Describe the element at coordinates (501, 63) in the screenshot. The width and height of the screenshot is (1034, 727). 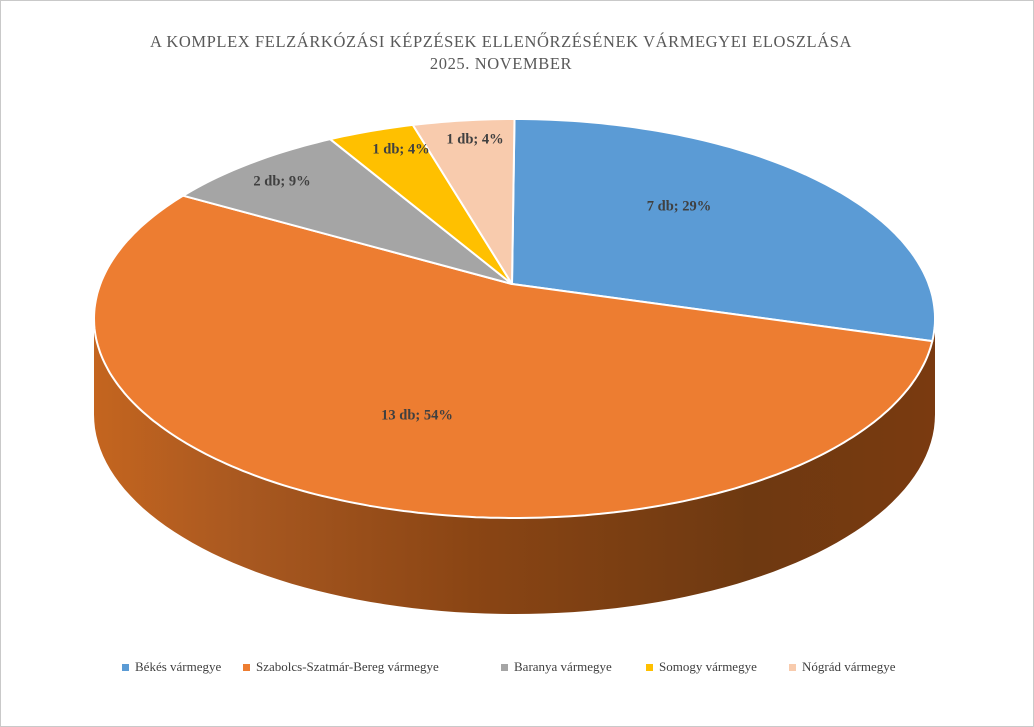
I see `chart-title-line2: 2025. NOVEMBER` at that location.